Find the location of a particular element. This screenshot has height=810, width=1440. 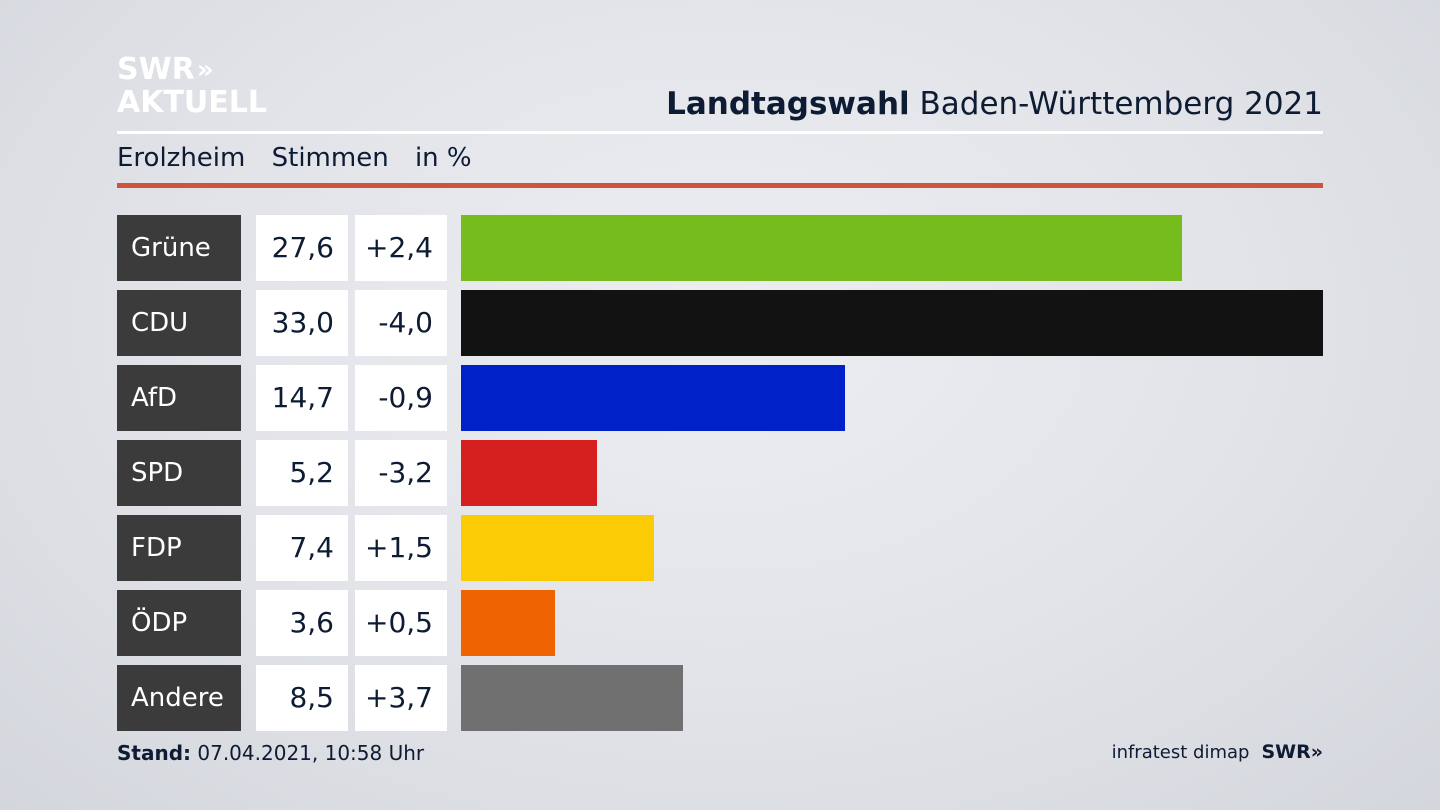

vote-share-value: 7,4 is located at coordinates (302, 548).